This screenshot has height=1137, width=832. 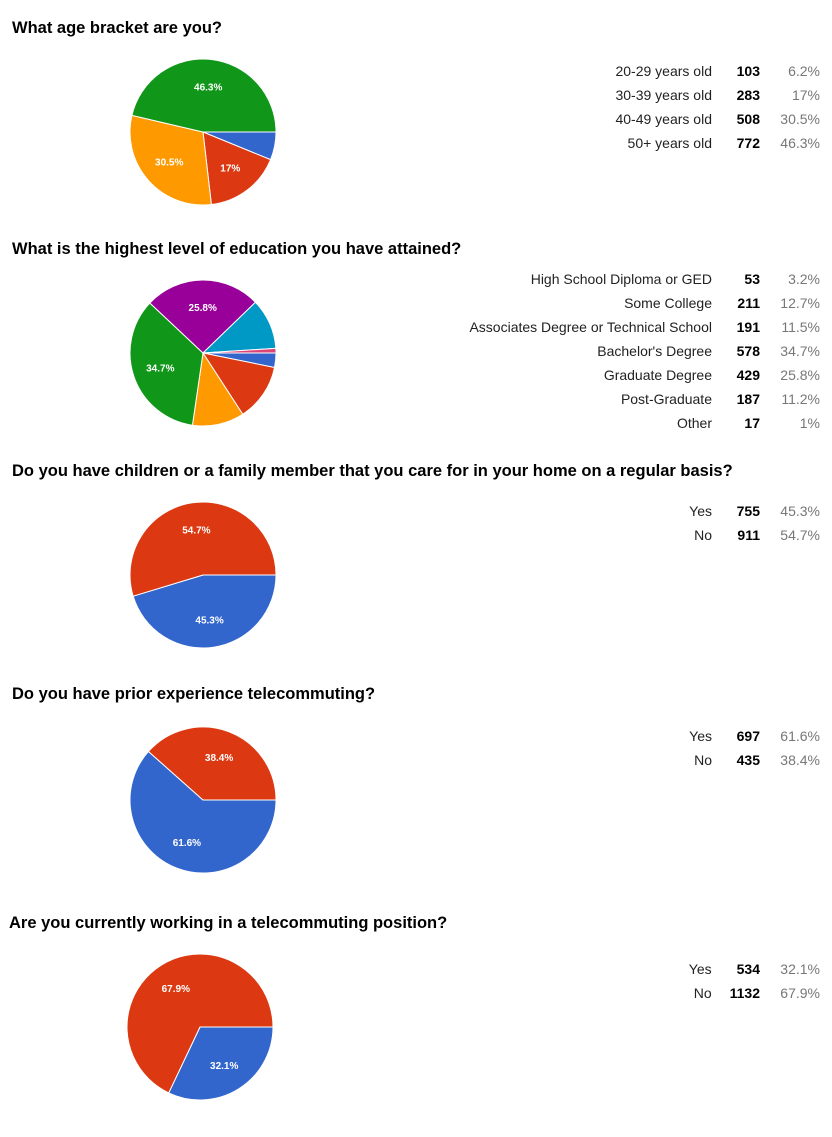 What do you see at coordinates (166, 364) in the screenshot?
I see `pie-slice-bachelor-s-degree` at bounding box center [166, 364].